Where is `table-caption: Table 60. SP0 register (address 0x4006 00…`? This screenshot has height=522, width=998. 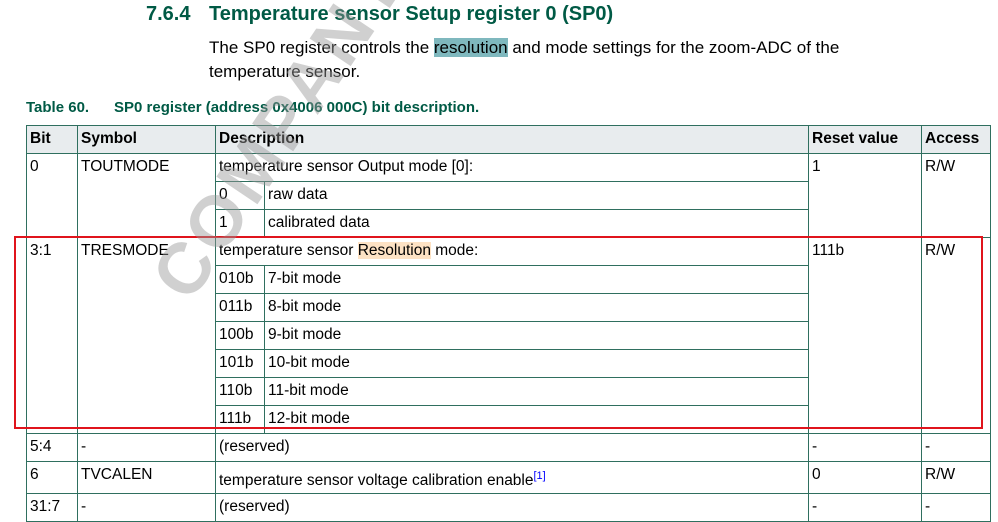 table-caption: Table 60. SP0 register (address 0x4006 00… is located at coordinates (253, 107).